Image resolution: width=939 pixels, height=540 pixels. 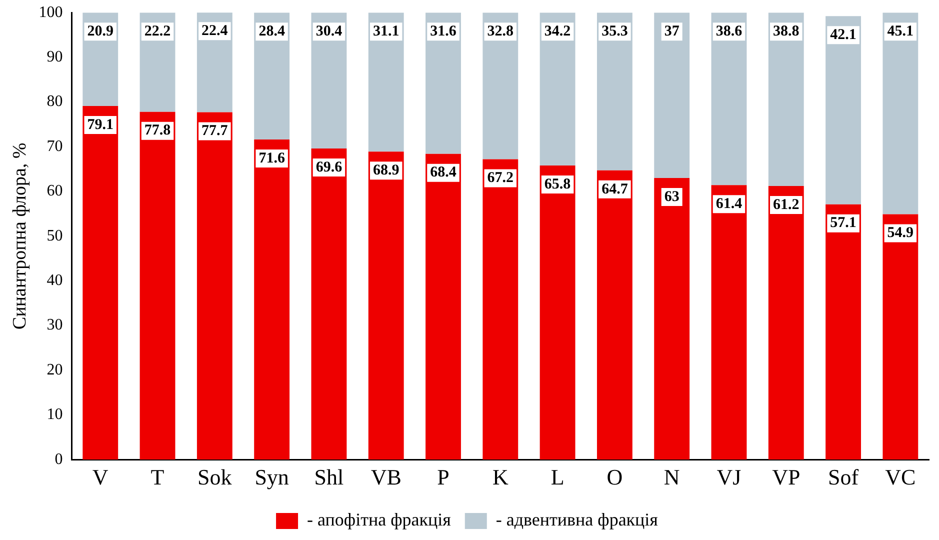 I want to click on data-label: 42.1, so click(x=843, y=35).